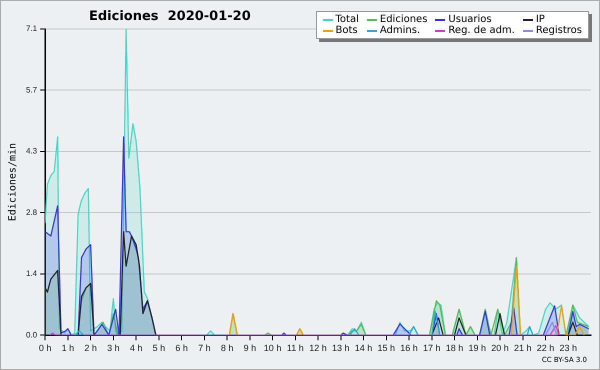  What do you see at coordinates (90, 348) in the screenshot?
I see `x-tick-label: 2 h` at bounding box center [90, 348].